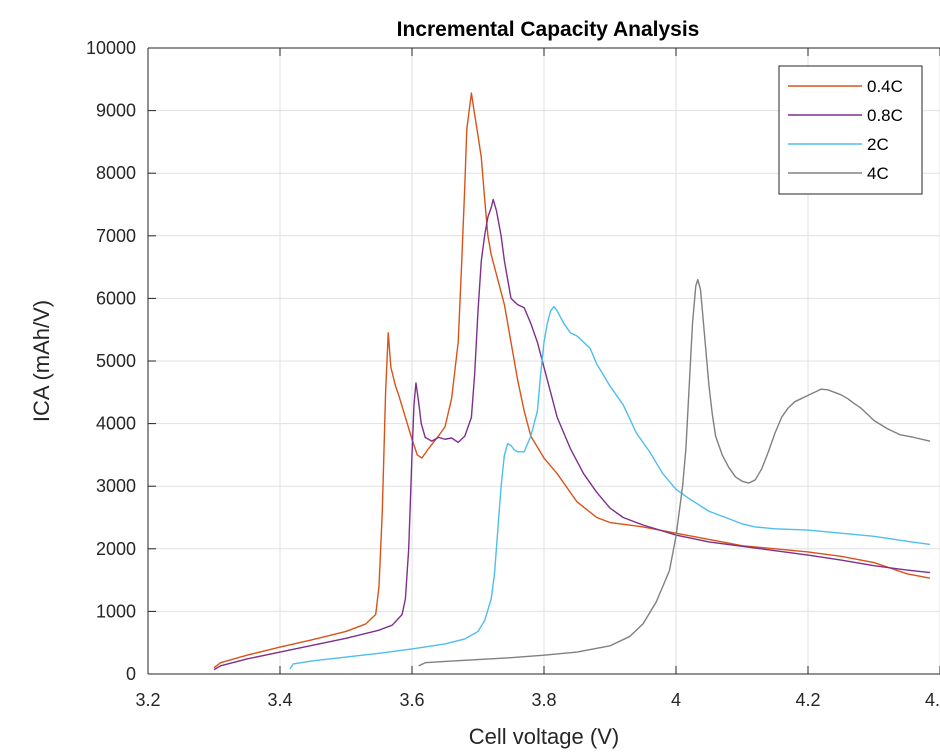  Describe the element at coordinates (878, 144) in the screenshot. I see `legend-label-2C: 2C` at that location.